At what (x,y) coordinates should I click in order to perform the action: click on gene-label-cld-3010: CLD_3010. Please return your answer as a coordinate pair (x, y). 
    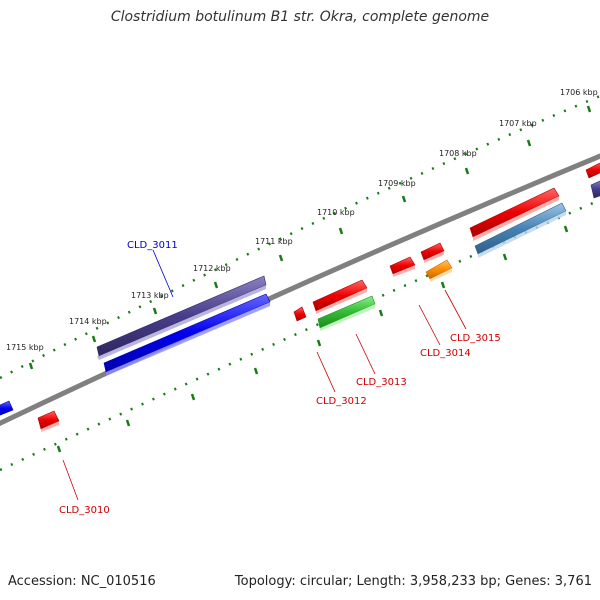
    Looking at the image, I should click on (84, 510).